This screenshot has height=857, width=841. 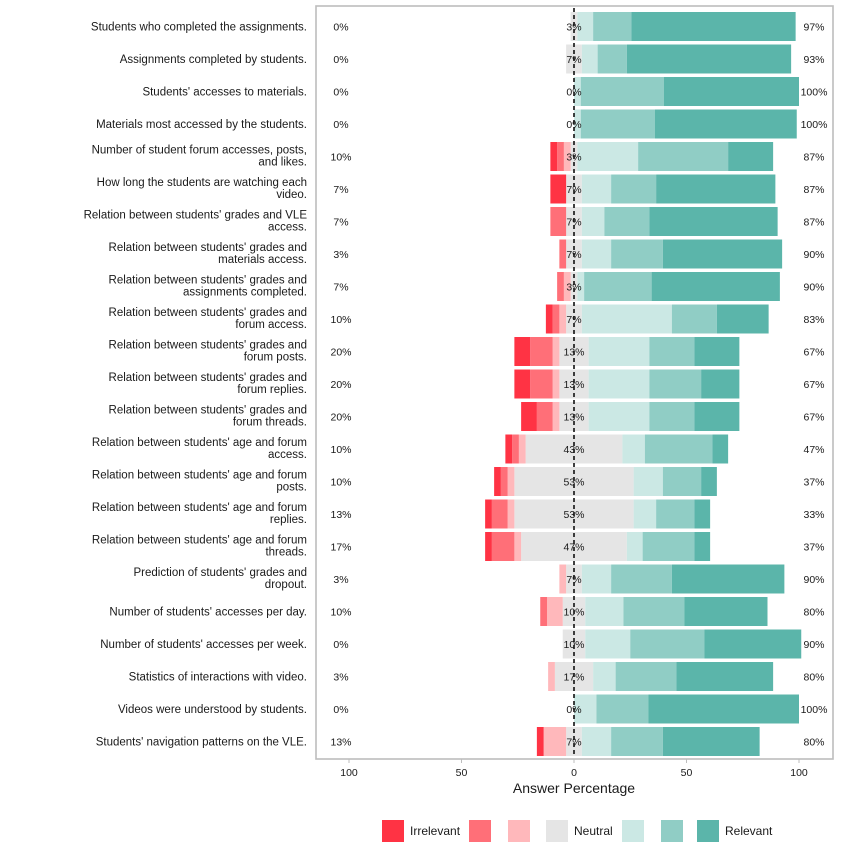 I want to click on right-percent-label: 67%, so click(x=813, y=385).